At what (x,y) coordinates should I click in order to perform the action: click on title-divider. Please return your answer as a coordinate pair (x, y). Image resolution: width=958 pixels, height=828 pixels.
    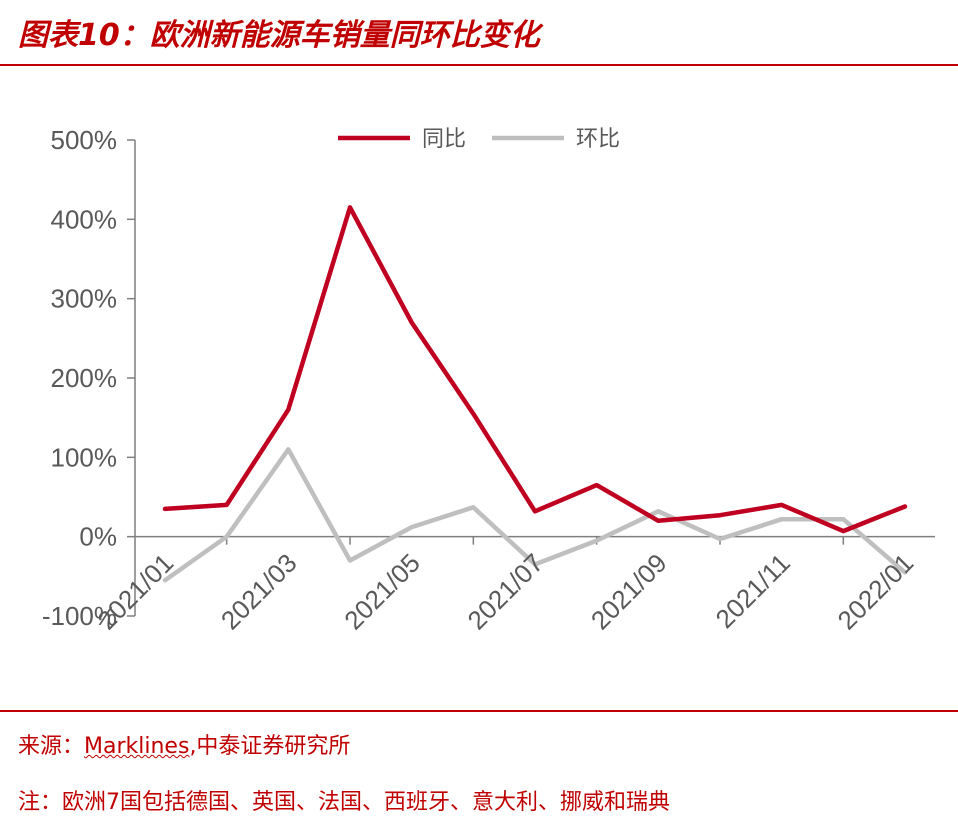
    Looking at the image, I should click on (479, 65).